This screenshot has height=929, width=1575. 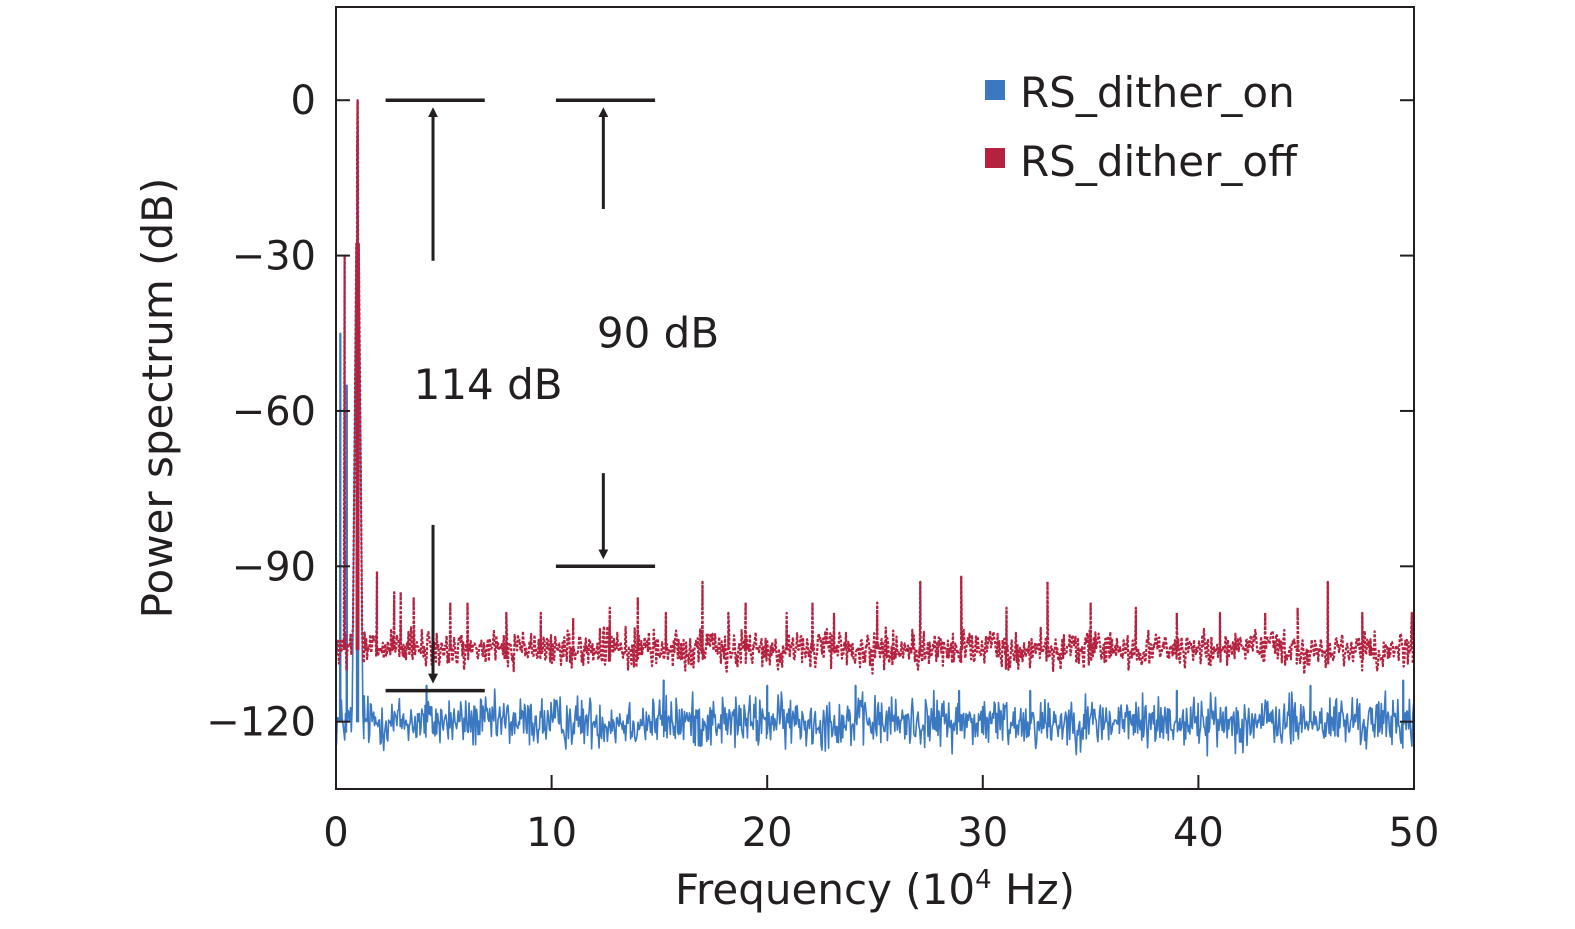 I want to click on y-tick-label: −30, so click(x=274, y=257).